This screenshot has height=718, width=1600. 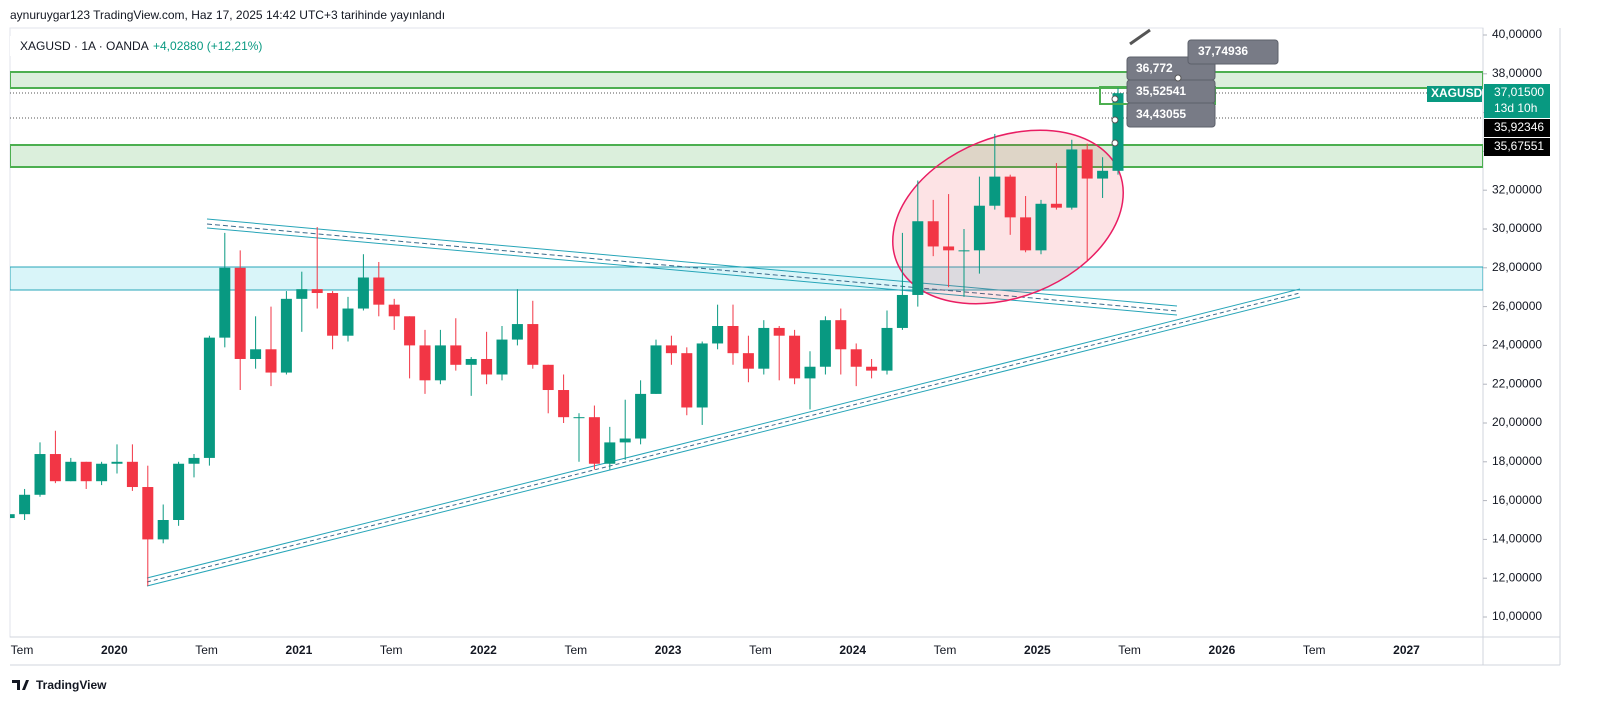 I want to click on x-tick-label: 2027, so click(x=1406, y=650).